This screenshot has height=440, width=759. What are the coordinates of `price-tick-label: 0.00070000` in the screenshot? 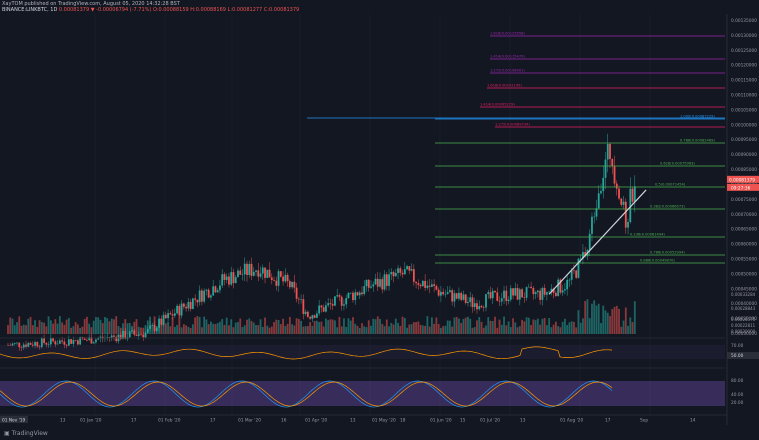 It's located at (744, 215).